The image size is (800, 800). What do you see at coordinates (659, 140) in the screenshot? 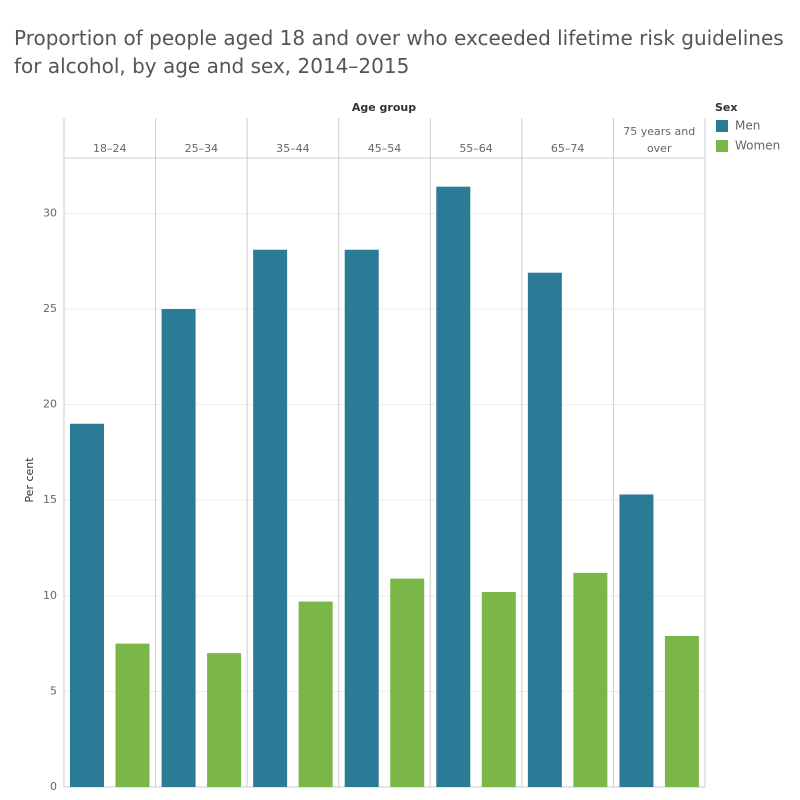
I see `x-tick-label: 75 years and over` at bounding box center [659, 140].